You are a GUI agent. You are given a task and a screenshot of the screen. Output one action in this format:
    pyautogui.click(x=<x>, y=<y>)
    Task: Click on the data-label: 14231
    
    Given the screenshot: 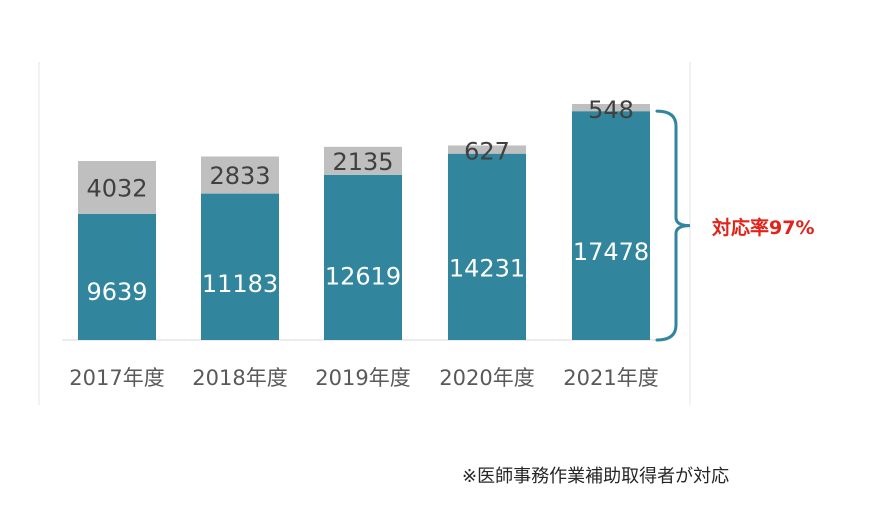 What is the action you would take?
    pyautogui.click(x=487, y=268)
    